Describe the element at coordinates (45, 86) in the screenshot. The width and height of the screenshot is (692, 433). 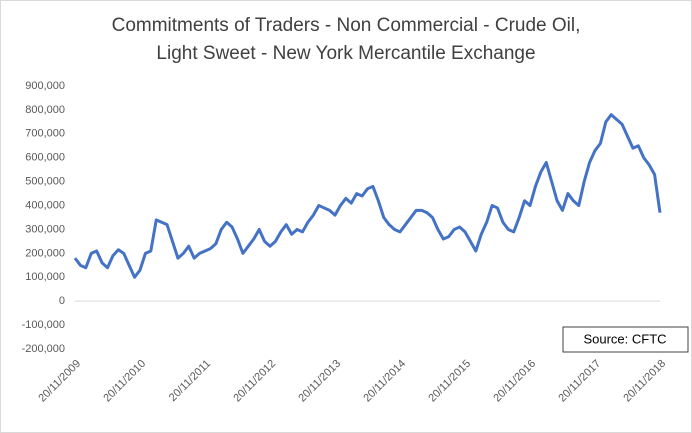
I see `y-tick-label: 900,000` at that location.